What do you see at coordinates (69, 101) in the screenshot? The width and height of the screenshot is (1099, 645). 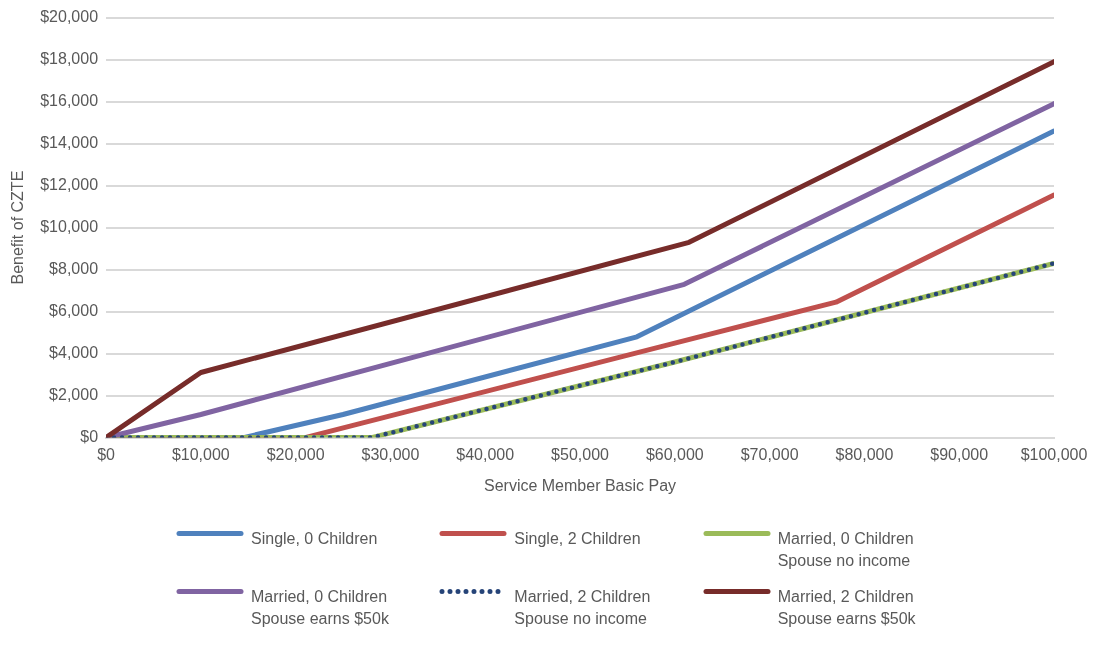 I see `y-tick-label: $16,000` at bounding box center [69, 101].